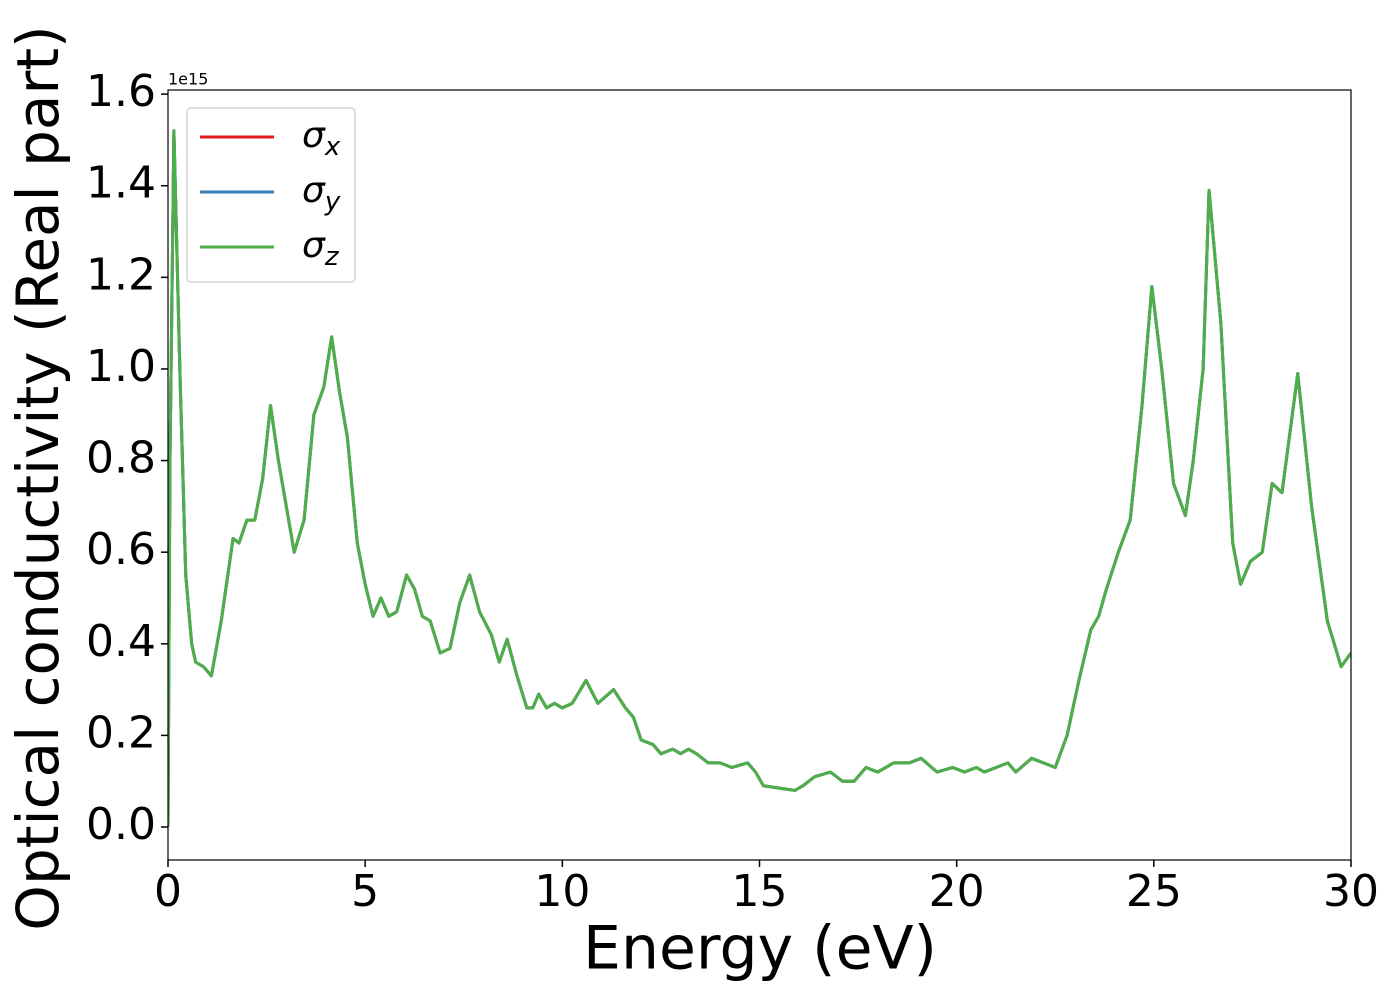  I want to click on y-tick-label: 0.2, so click(121, 732).